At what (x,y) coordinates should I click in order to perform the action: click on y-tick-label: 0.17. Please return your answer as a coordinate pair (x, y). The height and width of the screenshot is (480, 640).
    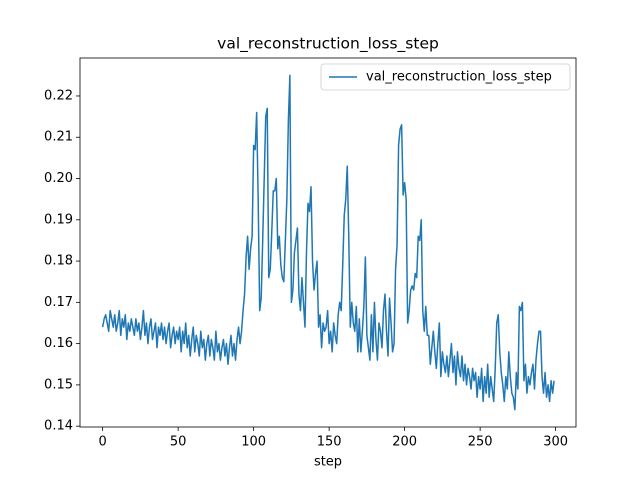
    Looking at the image, I should click on (58, 302).